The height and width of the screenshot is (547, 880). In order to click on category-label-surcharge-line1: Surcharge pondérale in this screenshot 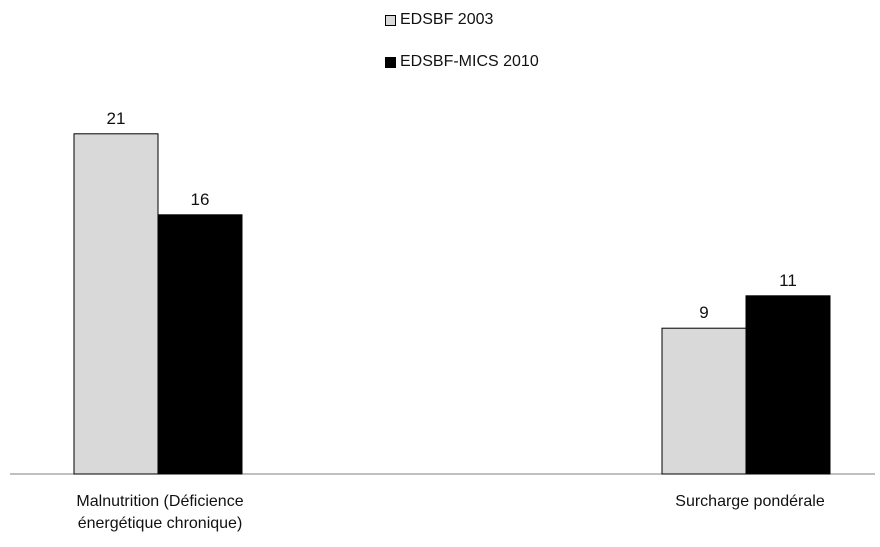, I will do `click(750, 501)`.